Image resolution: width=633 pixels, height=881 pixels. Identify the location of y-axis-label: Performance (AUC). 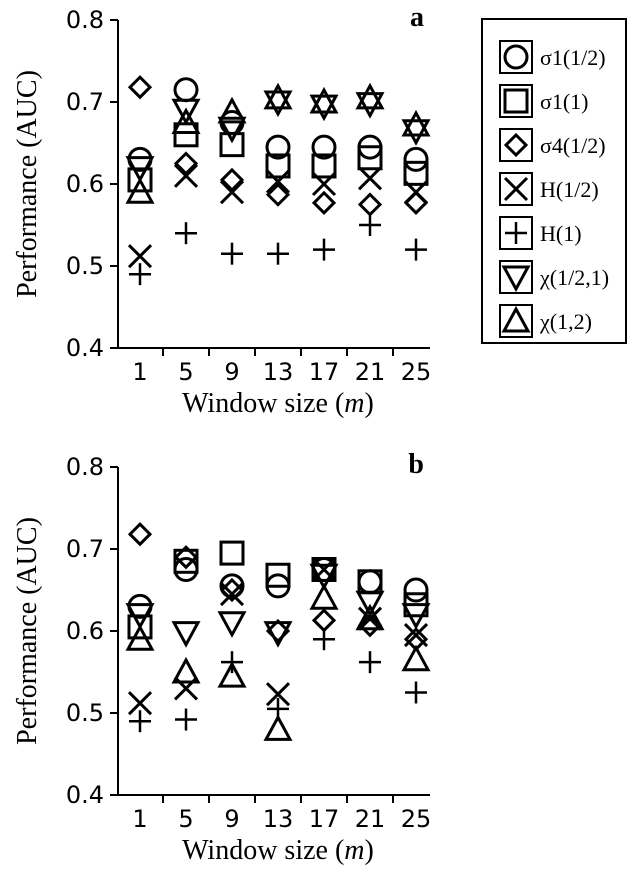
(27, 184).